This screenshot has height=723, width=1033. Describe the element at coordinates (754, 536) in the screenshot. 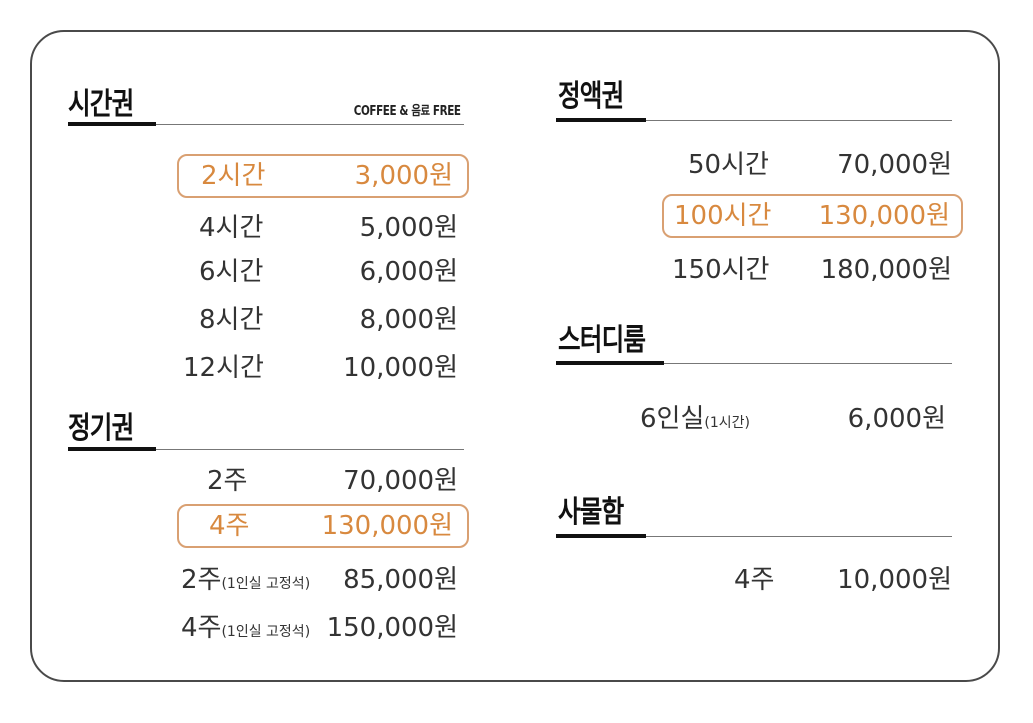

I see `section-rule-locker` at that location.